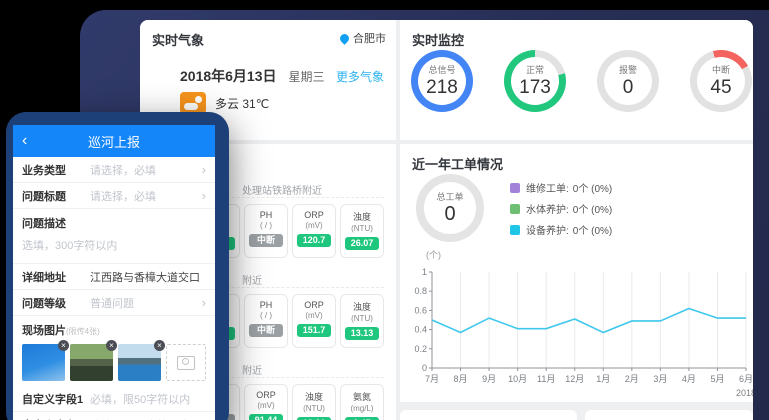 The image size is (769, 420). What do you see at coordinates (576, 80) in the screenshot?
I see `monitor-card: 实时监控 总信号 218 正常 173 报警 0 中断 45` at bounding box center [576, 80].